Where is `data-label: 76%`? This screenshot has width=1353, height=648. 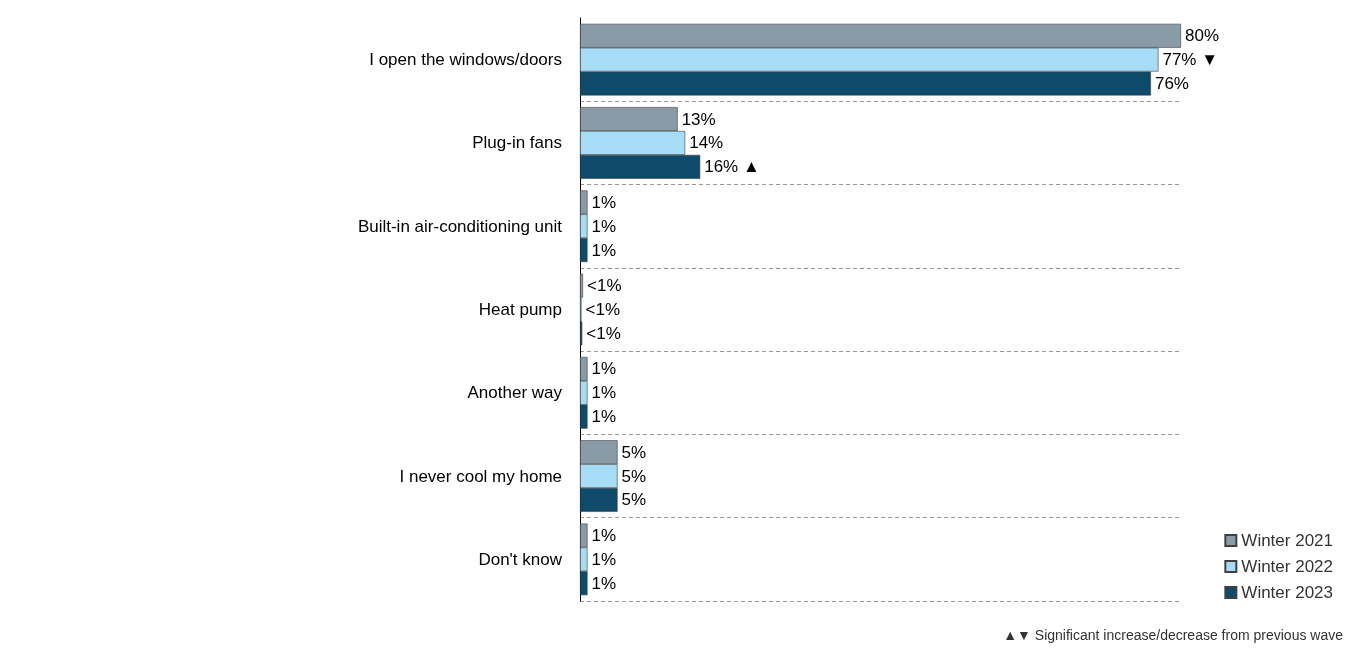
data-label: 76% is located at coordinates (1171, 84).